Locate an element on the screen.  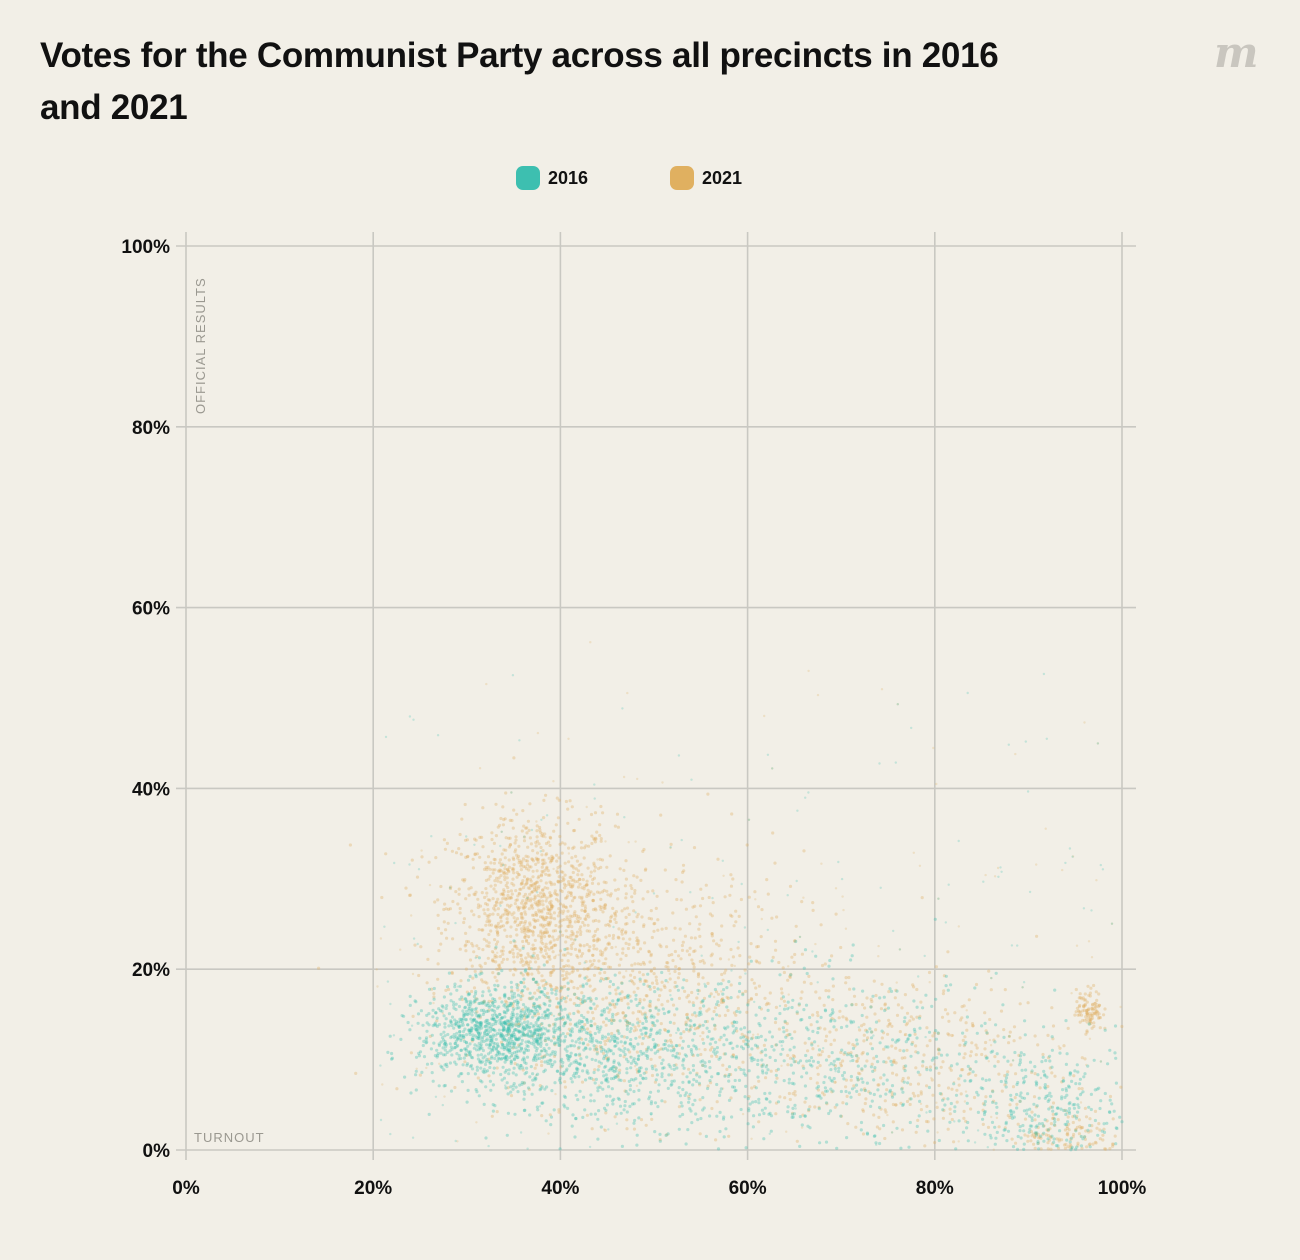
legend-item-2016: 2016 is located at coordinates (552, 178).